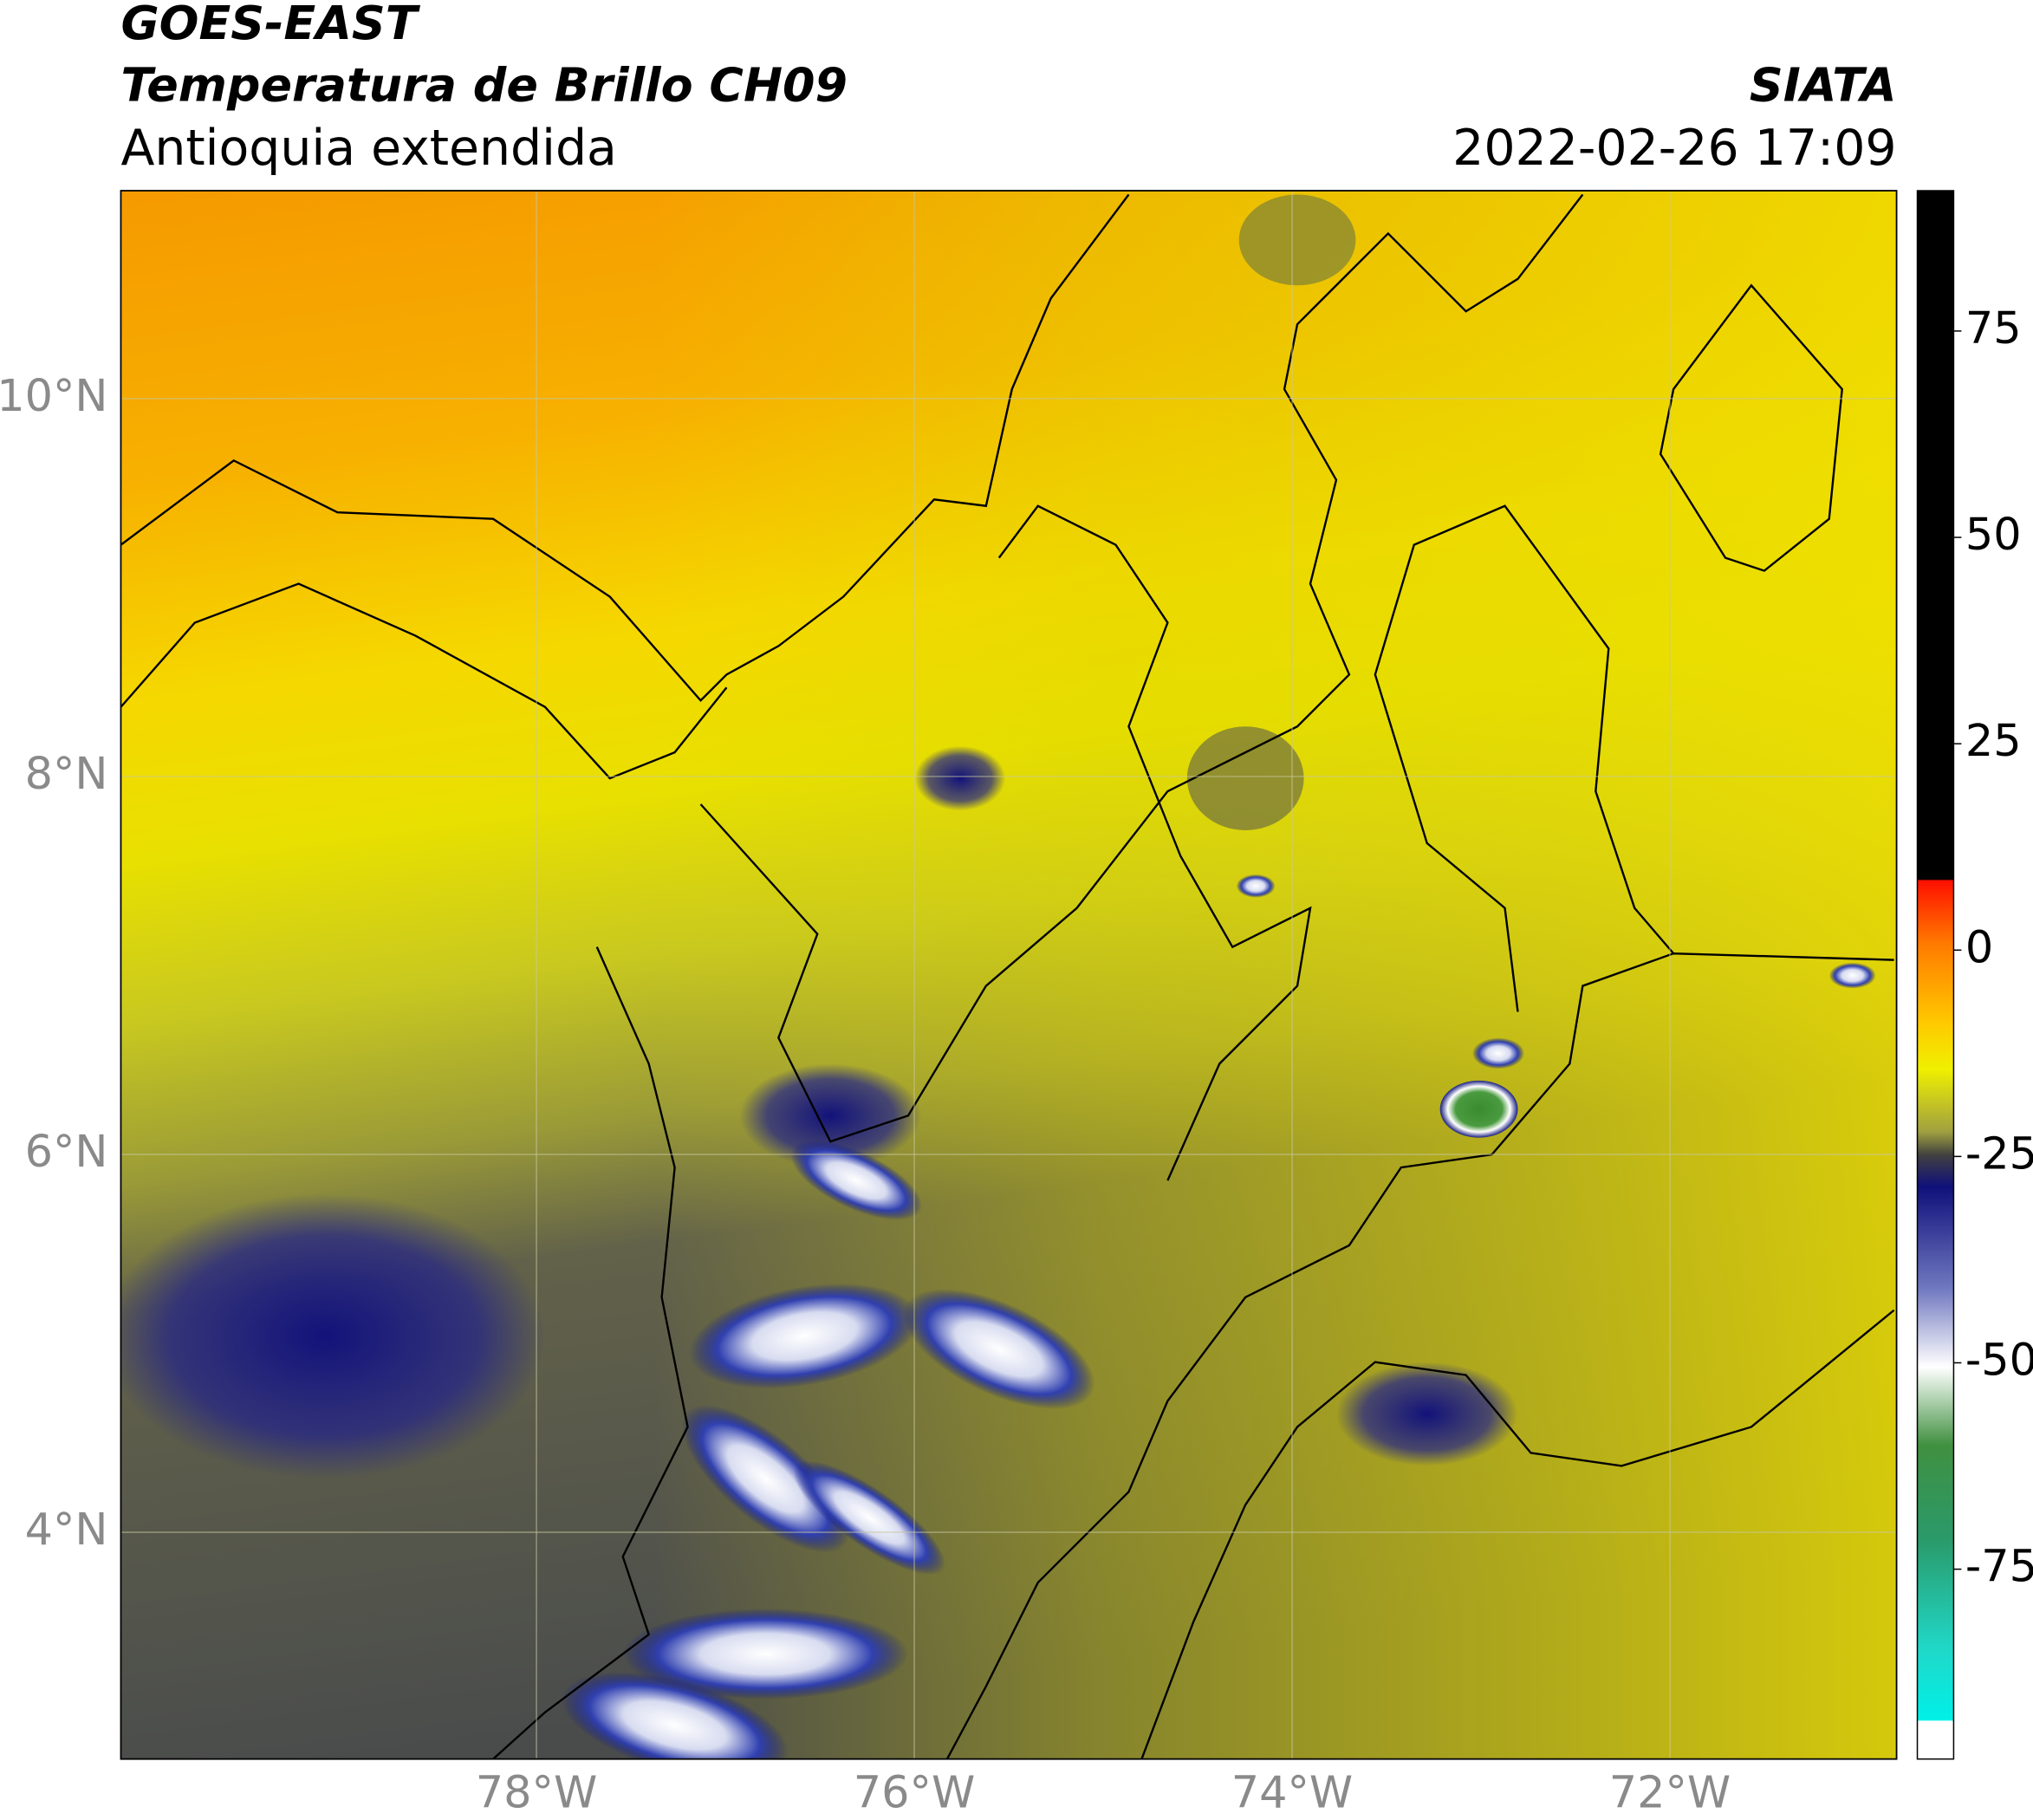 This screenshot has width=2033, height=1820. I want to click on x-tick-label: 72°W, so click(1670, 1793).